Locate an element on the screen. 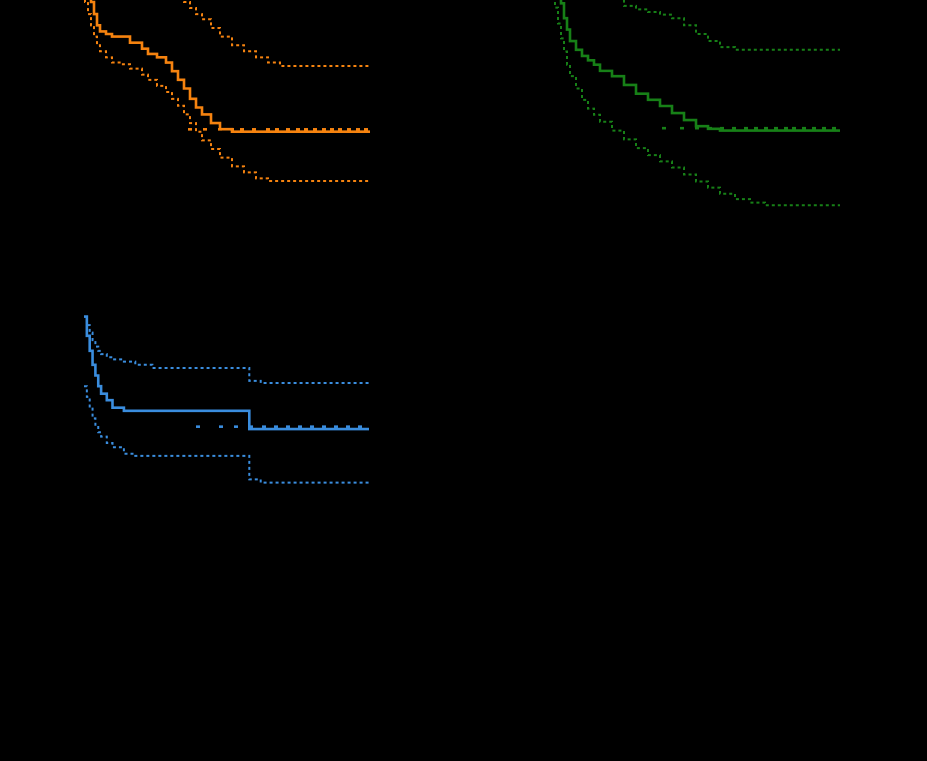 Image resolution: width=927 pixels, height=761 pixels. blue-survival-panel is located at coordinates (226, 401).